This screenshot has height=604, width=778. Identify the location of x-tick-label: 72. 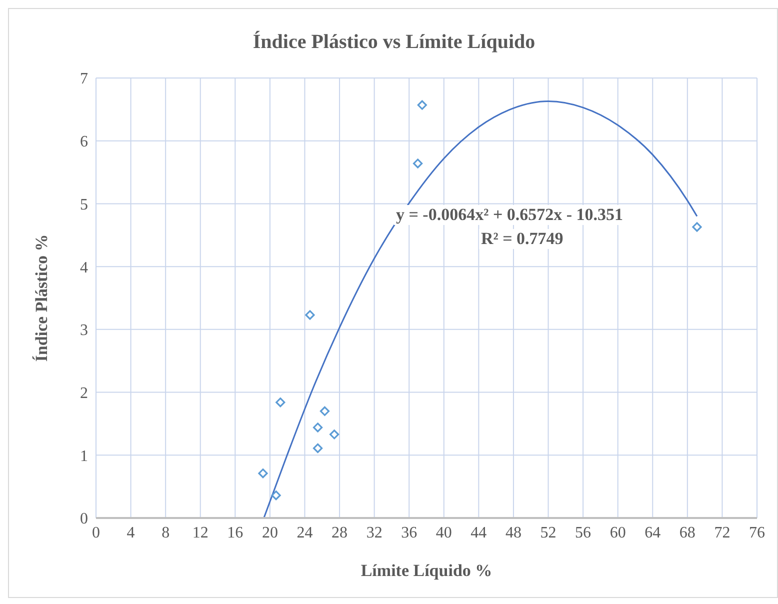
(722, 533).